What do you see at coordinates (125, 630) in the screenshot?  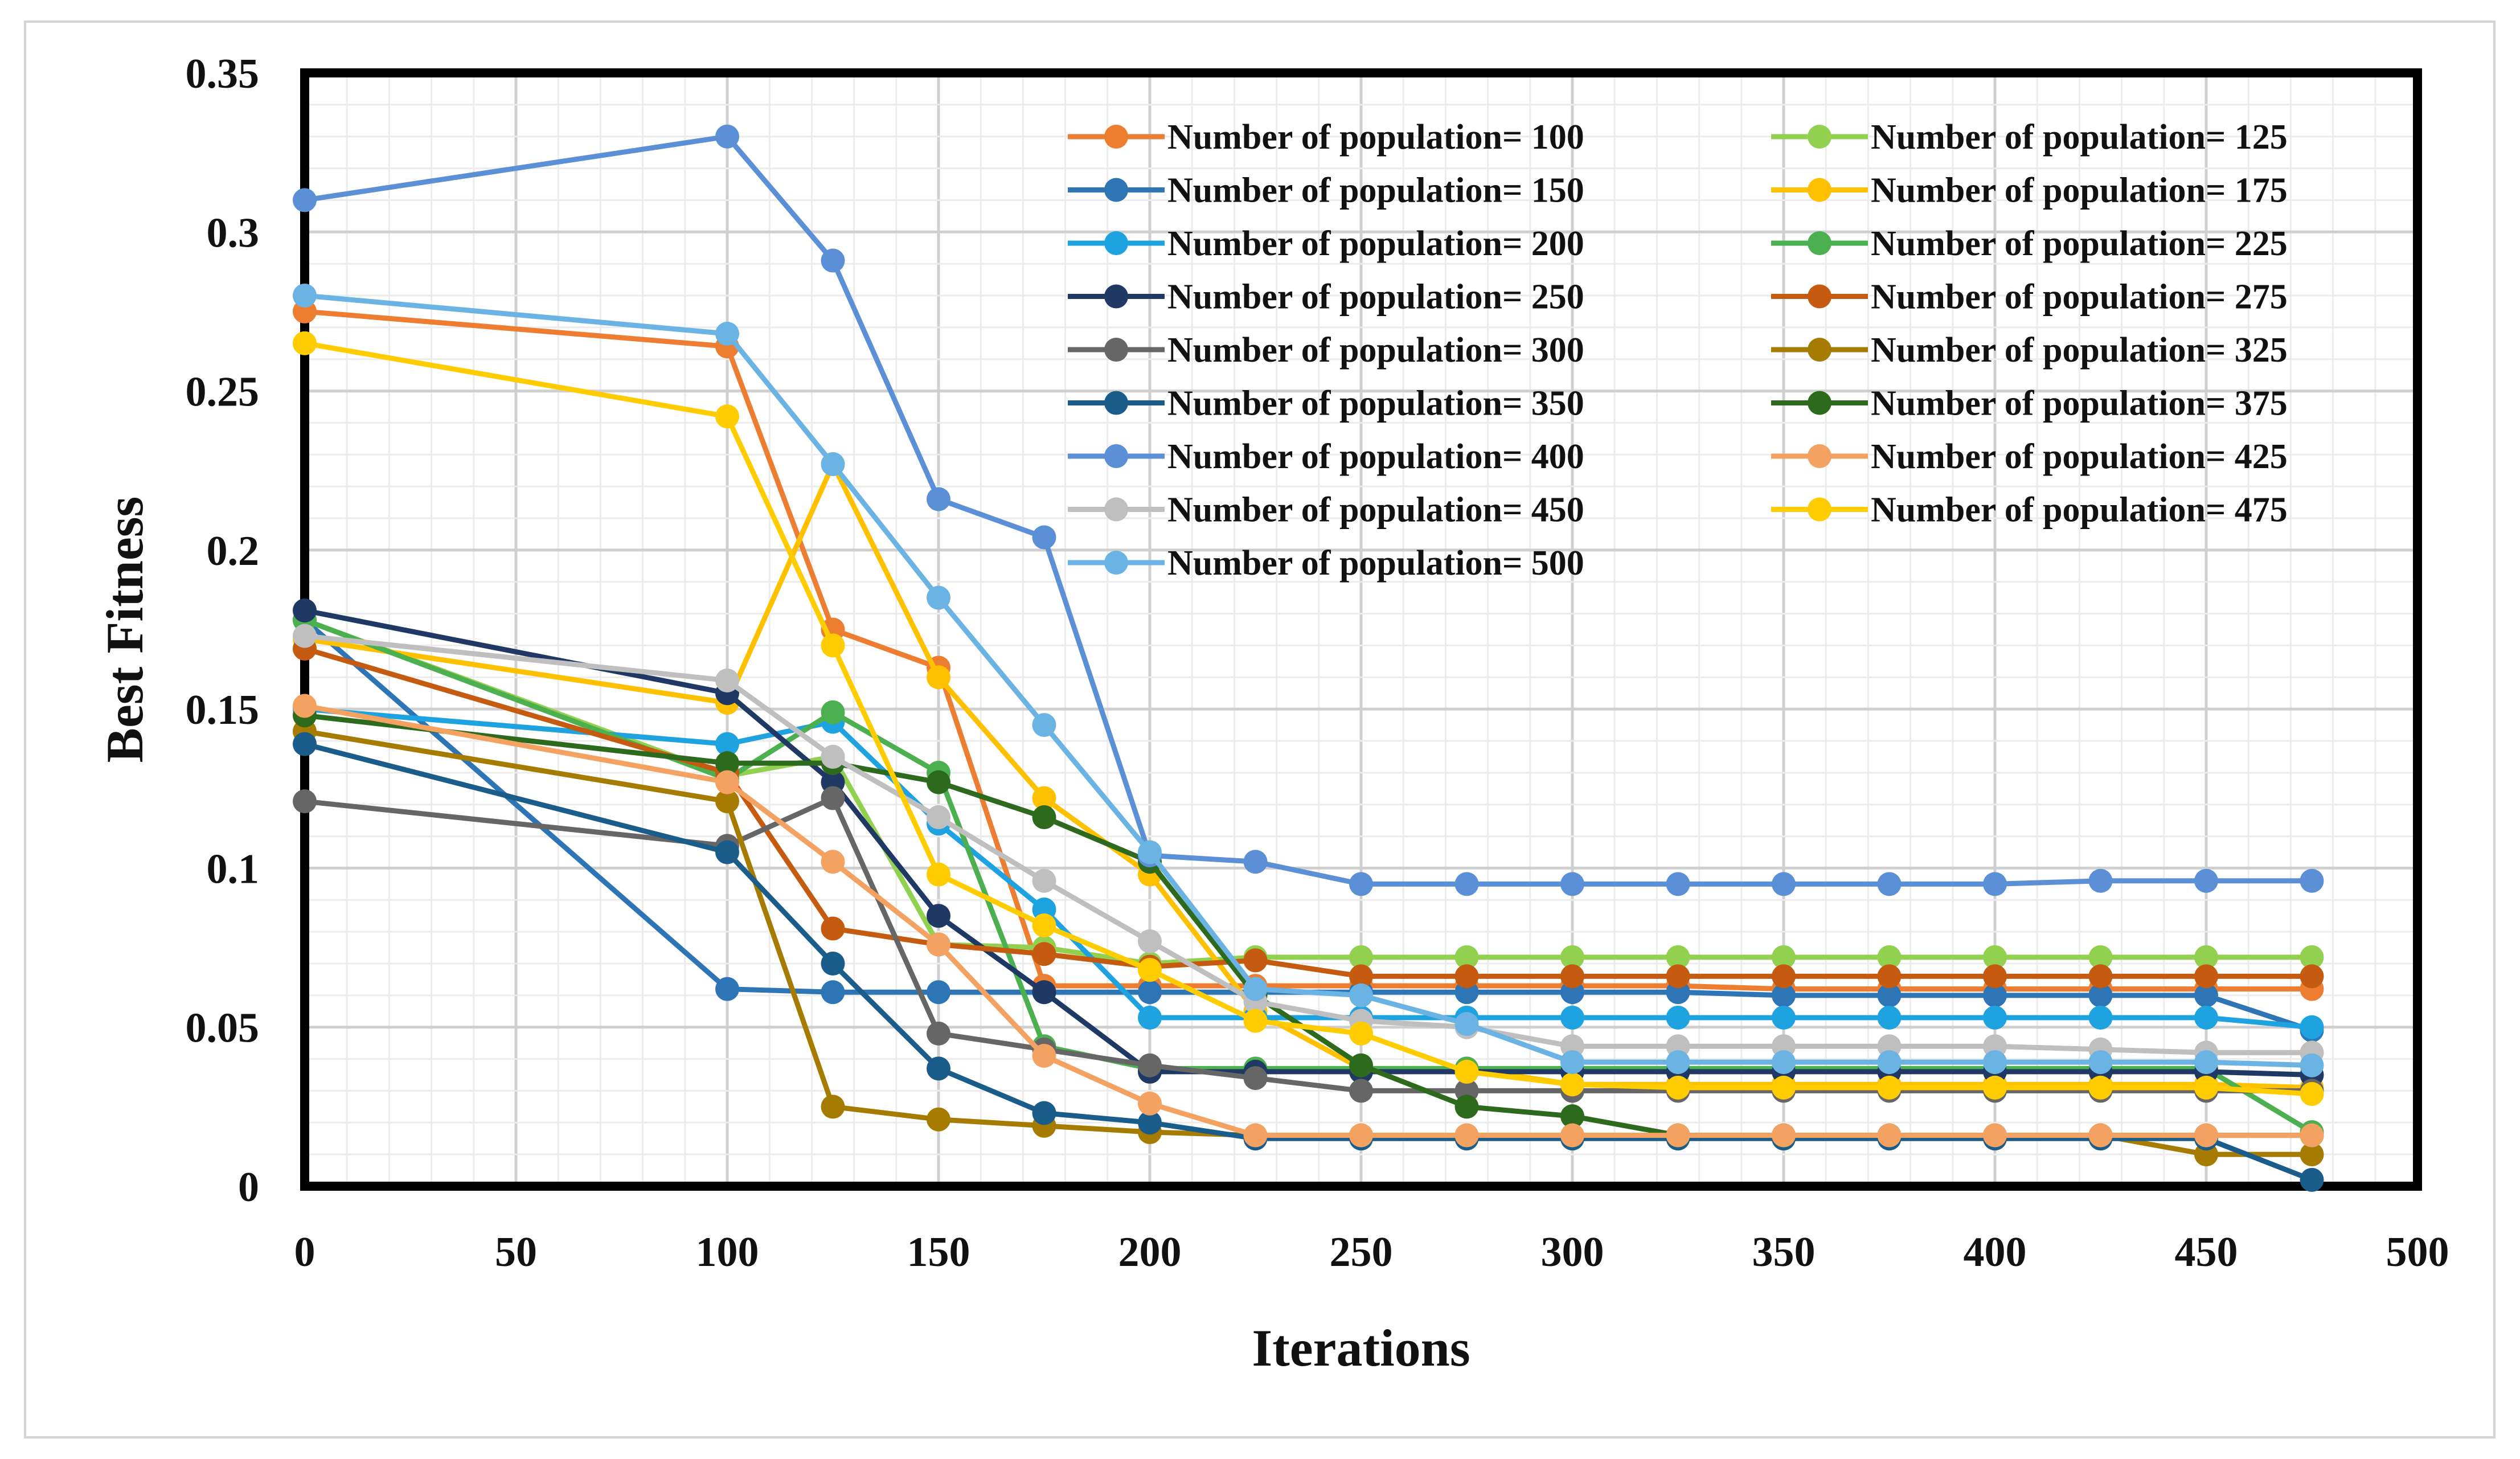 I see `y-axis-title: Best Fitness` at bounding box center [125, 630].